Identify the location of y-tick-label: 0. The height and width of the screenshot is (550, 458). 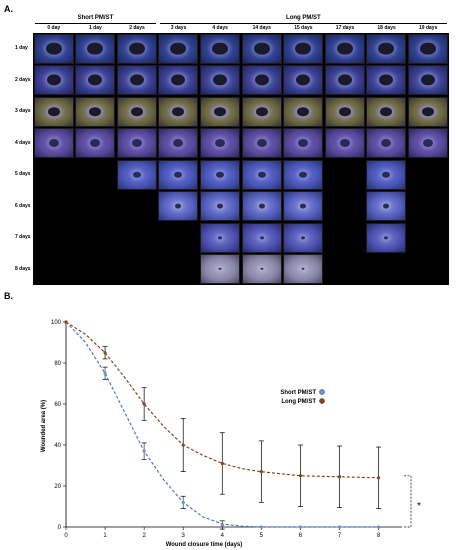
(60, 528).